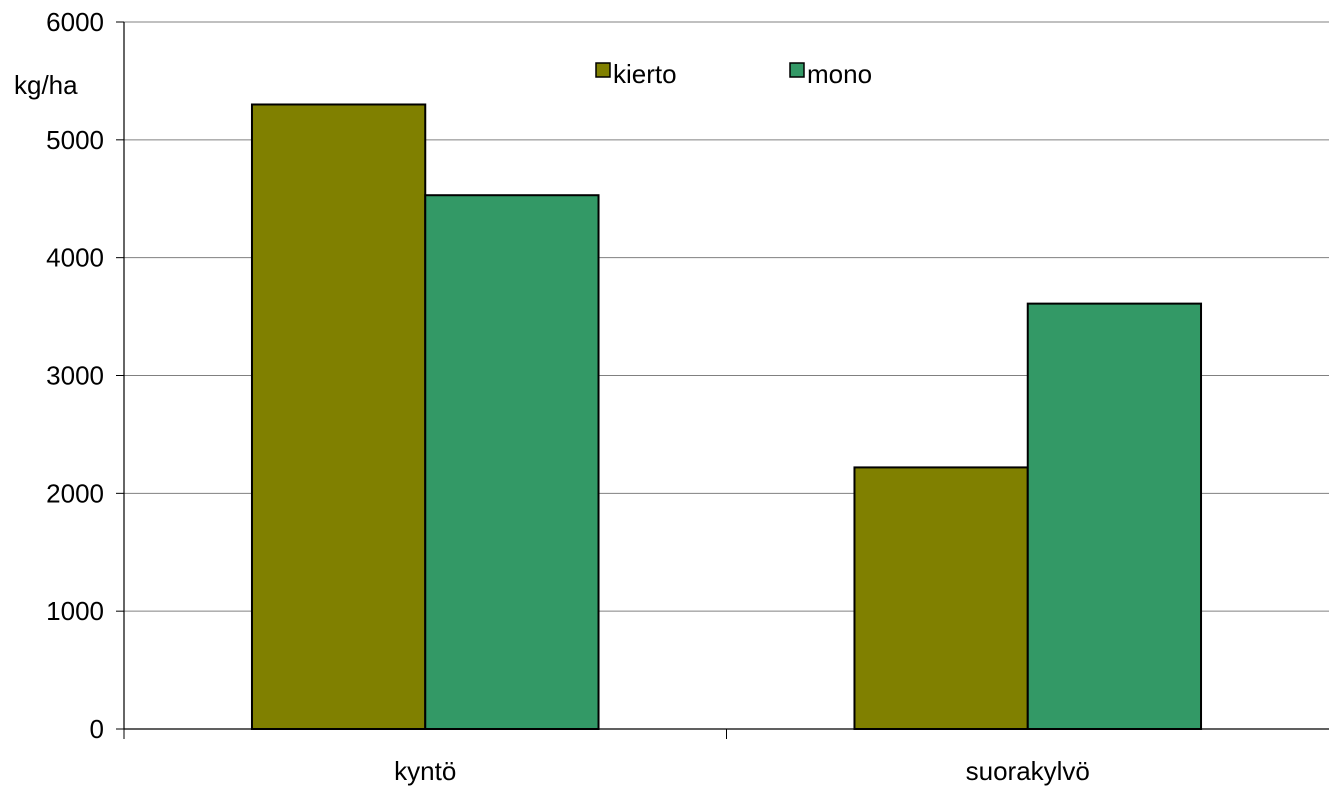 Image resolution: width=1329 pixels, height=787 pixels. What do you see at coordinates (75, 22) in the screenshot?
I see `y-tick-label: 6000` at bounding box center [75, 22].